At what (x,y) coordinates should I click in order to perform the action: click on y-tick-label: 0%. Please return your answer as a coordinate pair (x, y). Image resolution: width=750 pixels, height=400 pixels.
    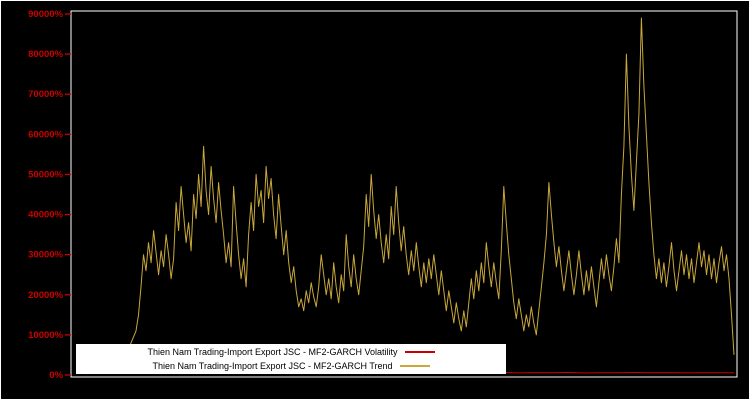
    Looking at the image, I should click on (56, 375).